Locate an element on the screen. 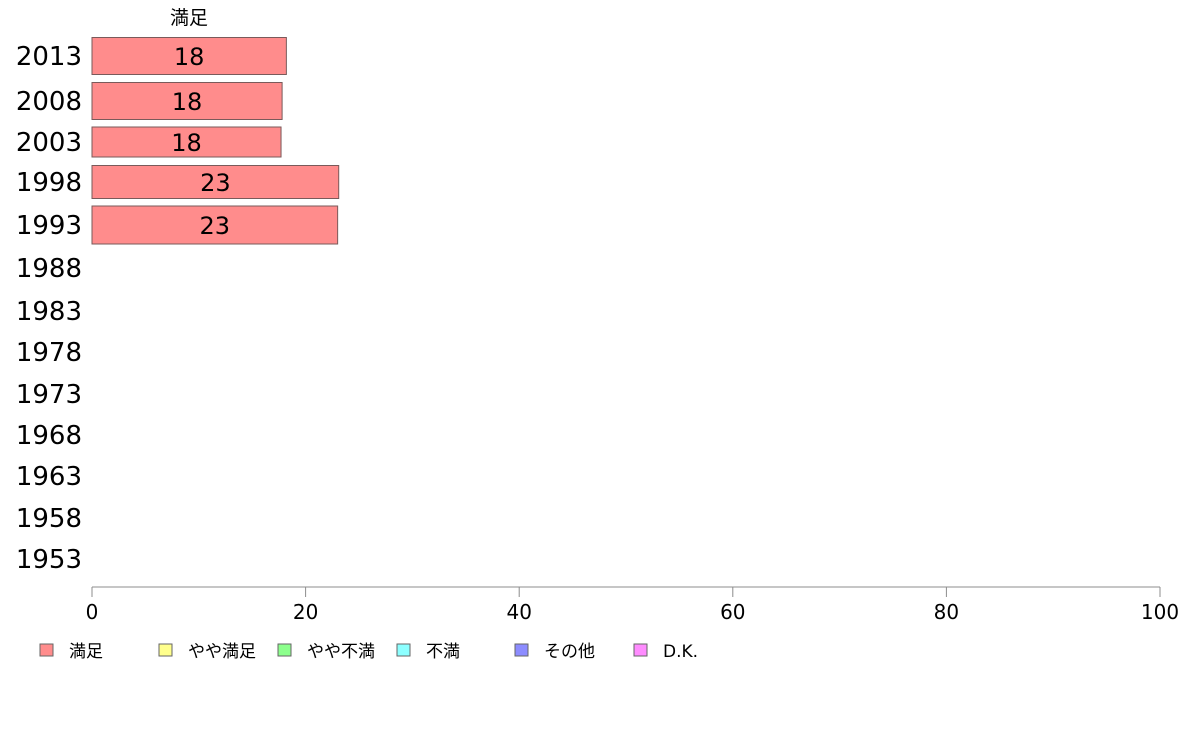 Image resolution: width=1188 pixels, height=740 pixels. legend: 満足 やや満足 やや不満 不満 その他 D.K. is located at coordinates (368, 652).